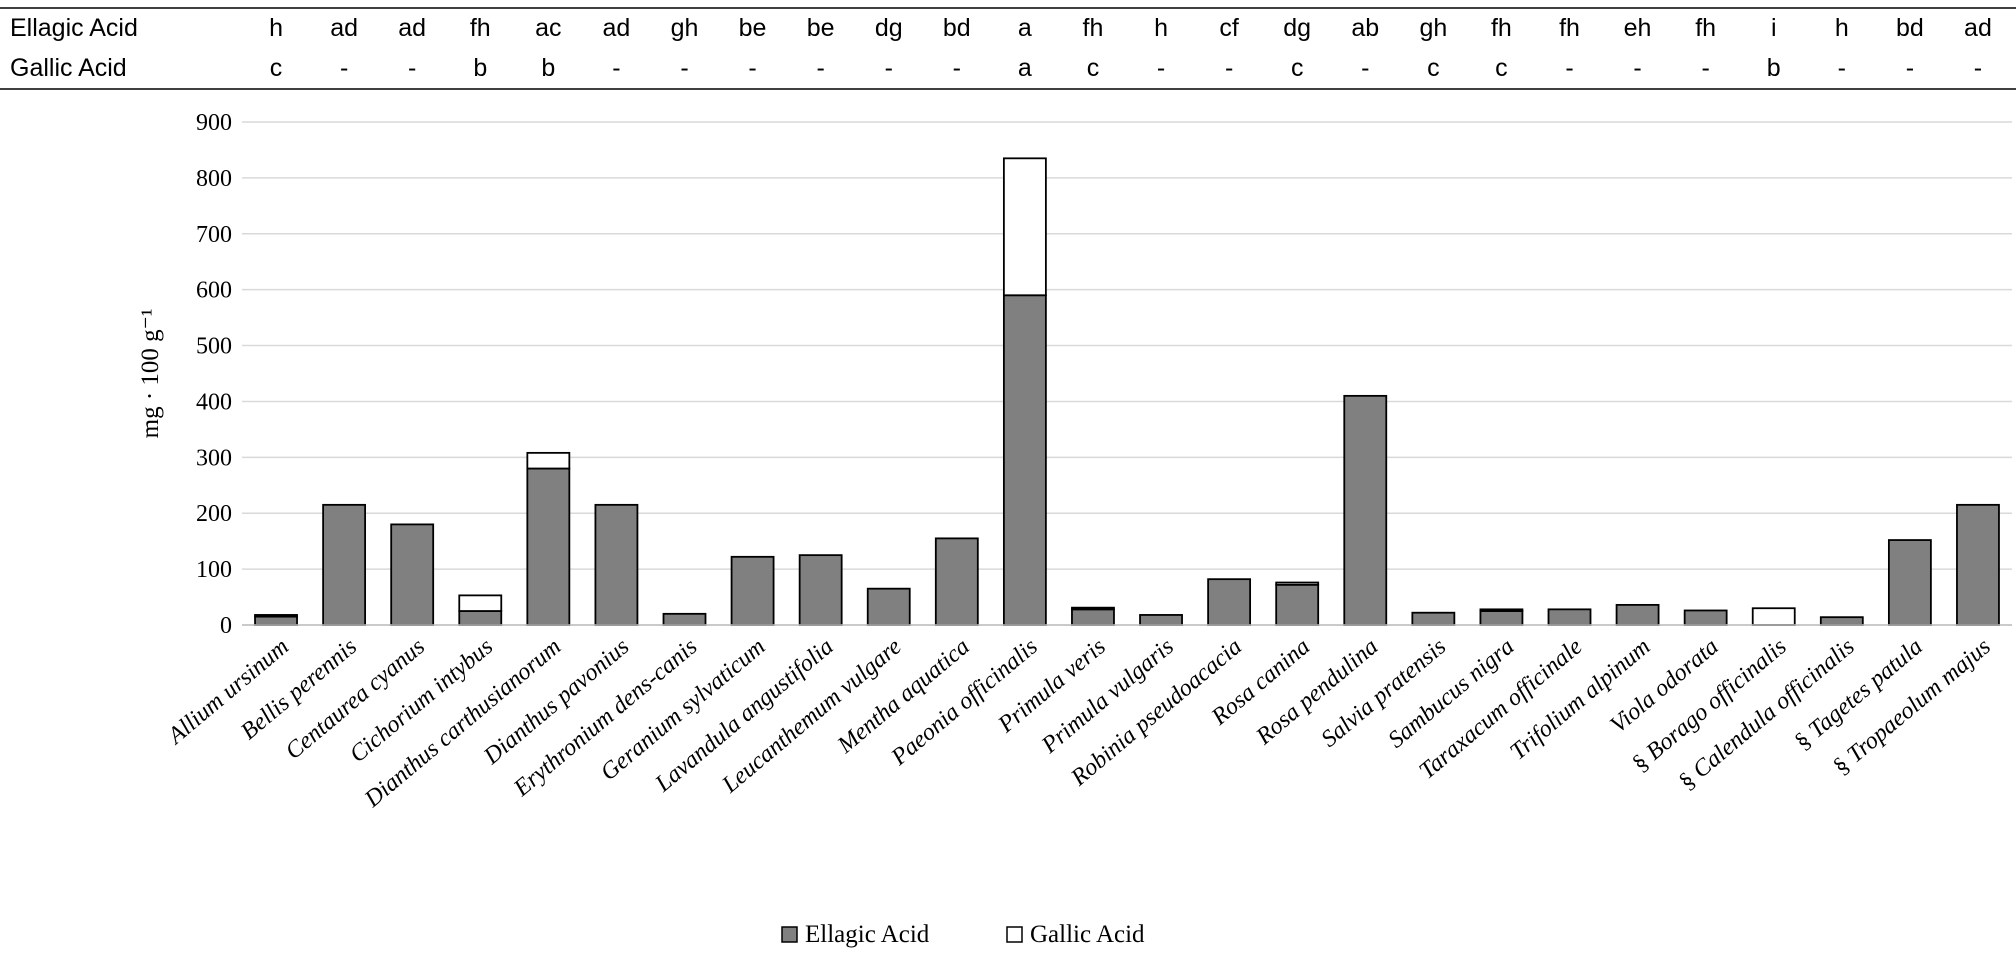 This screenshot has width=2016, height=967. Describe the element at coordinates (214, 291) in the screenshot. I see `y-tick-label: 600` at that location.